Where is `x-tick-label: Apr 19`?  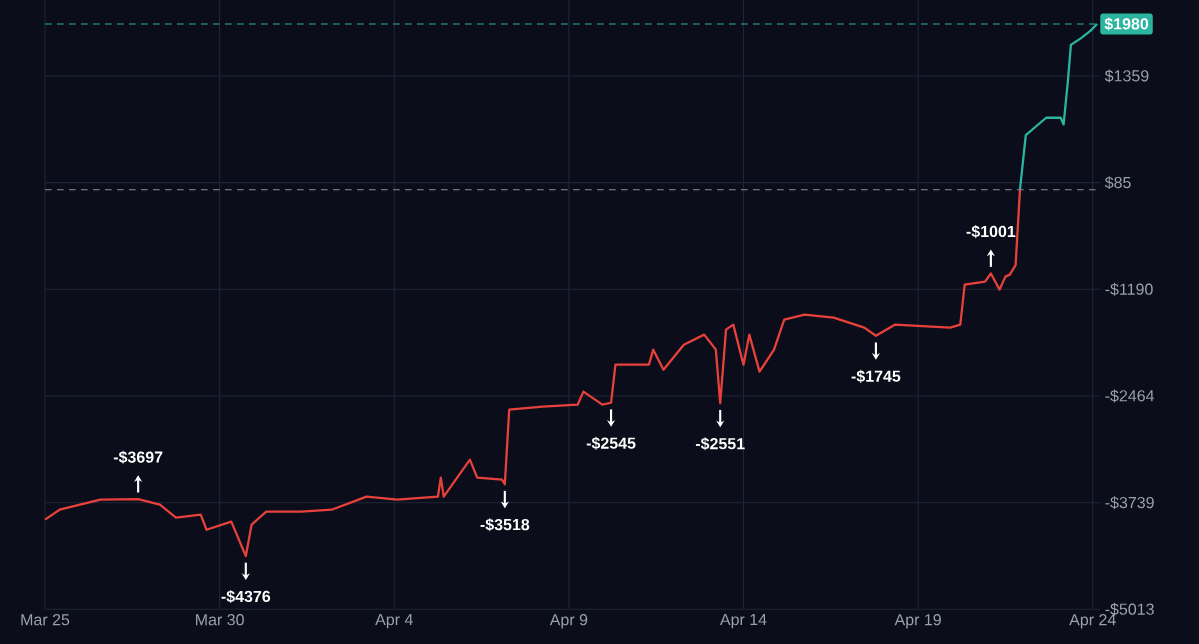 x-tick-label: Apr 19 is located at coordinates (917, 621).